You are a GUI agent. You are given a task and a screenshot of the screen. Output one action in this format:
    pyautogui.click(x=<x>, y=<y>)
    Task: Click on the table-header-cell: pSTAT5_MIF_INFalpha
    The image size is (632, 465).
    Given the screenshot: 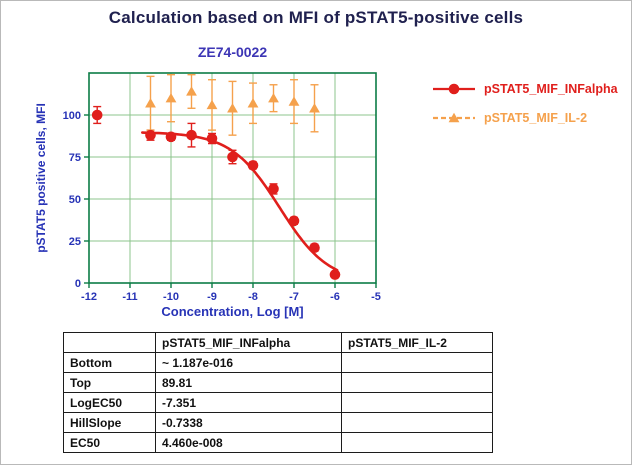 What is the action you would take?
    pyautogui.click(x=248, y=342)
    